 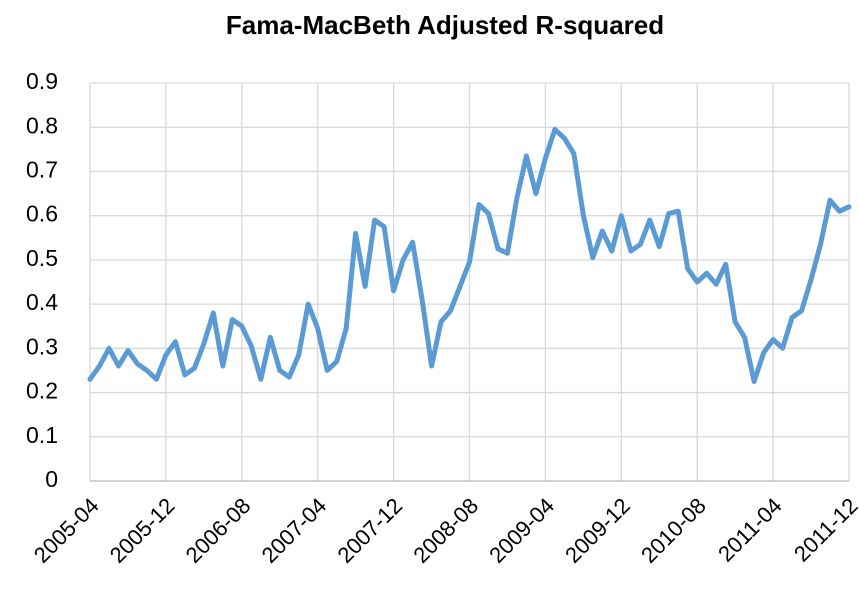 What do you see at coordinates (42, 391) in the screenshot?
I see `y-tick-label: 0.2` at bounding box center [42, 391].